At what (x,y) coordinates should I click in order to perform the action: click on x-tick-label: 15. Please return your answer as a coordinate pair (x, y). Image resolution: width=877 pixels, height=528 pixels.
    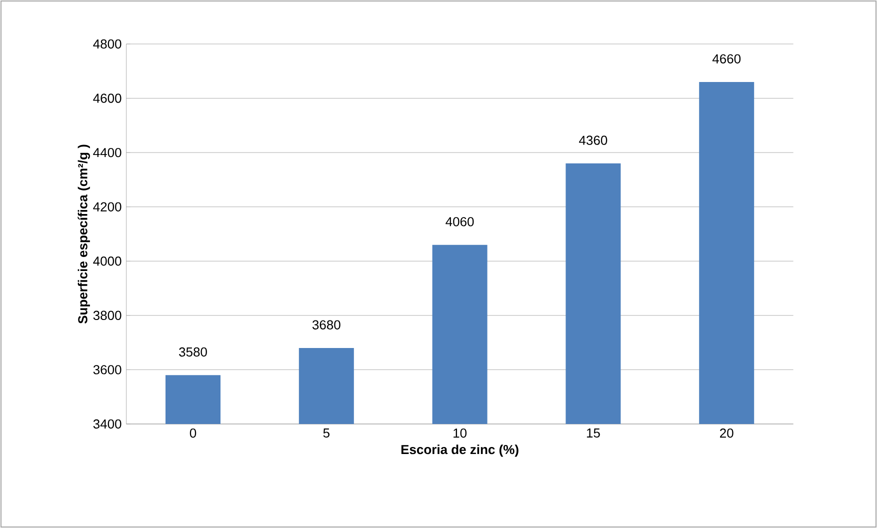
    Looking at the image, I should click on (593, 433).